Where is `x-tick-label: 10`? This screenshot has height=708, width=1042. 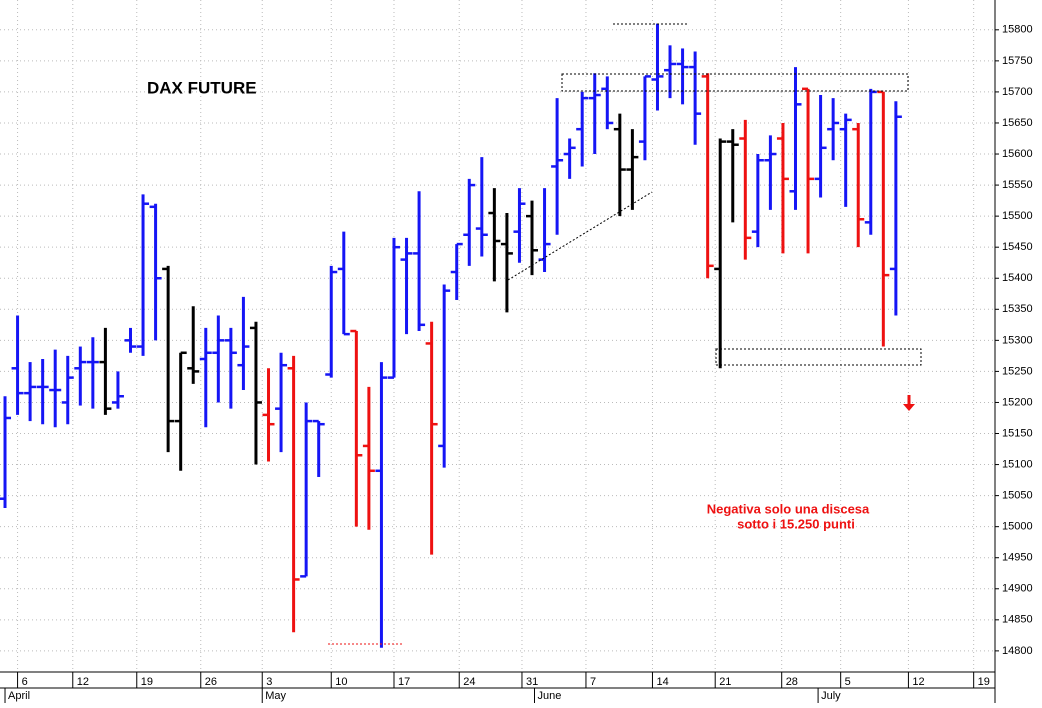 x-tick-label: 10 is located at coordinates (341, 682).